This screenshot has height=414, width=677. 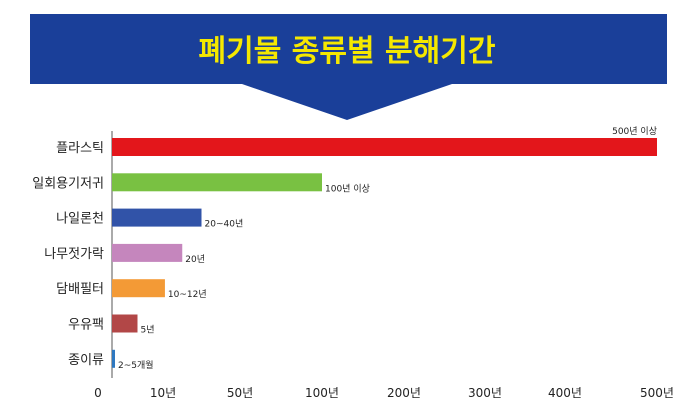 What do you see at coordinates (404, 393) in the screenshot?
I see `x-tick-label: 200년` at bounding box center [404, 393].